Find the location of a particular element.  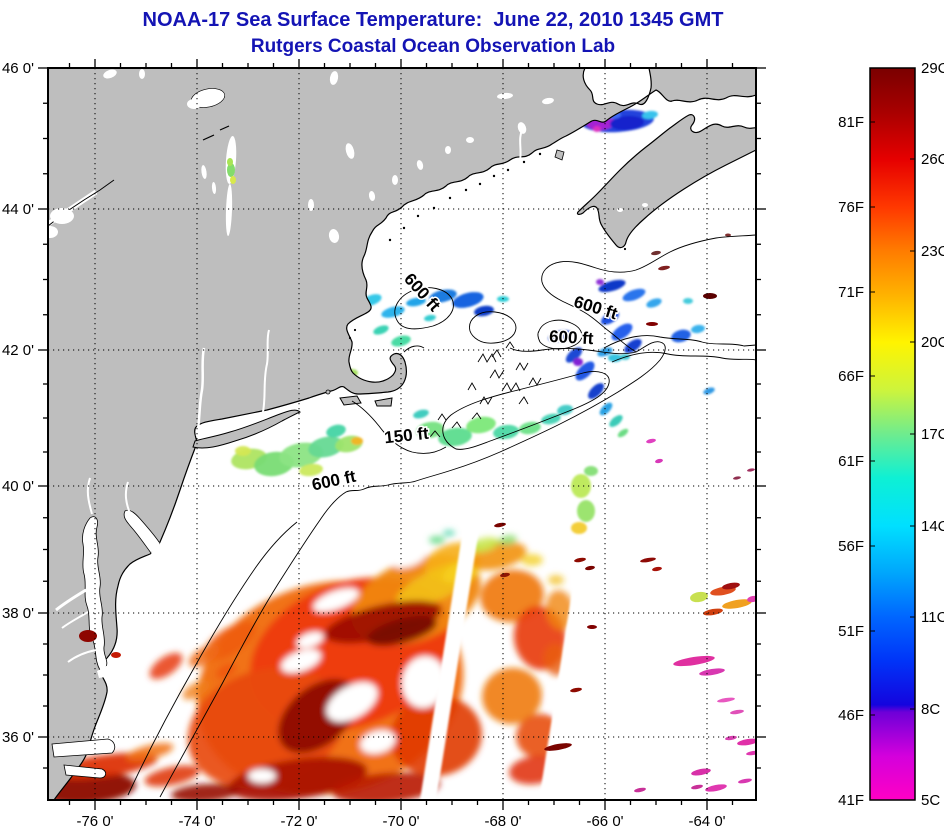

lon-tick-label: -68 0' is located at coordinates (502, 821).